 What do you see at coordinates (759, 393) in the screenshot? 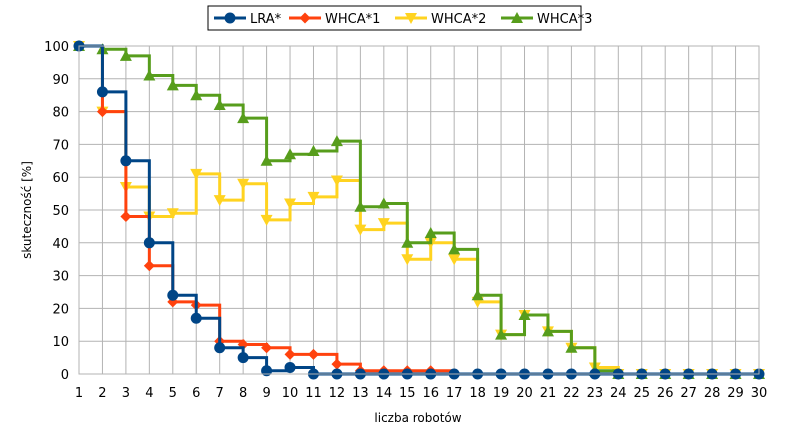
I see `x-tick-label: 30` at bounding box center [759, 393].